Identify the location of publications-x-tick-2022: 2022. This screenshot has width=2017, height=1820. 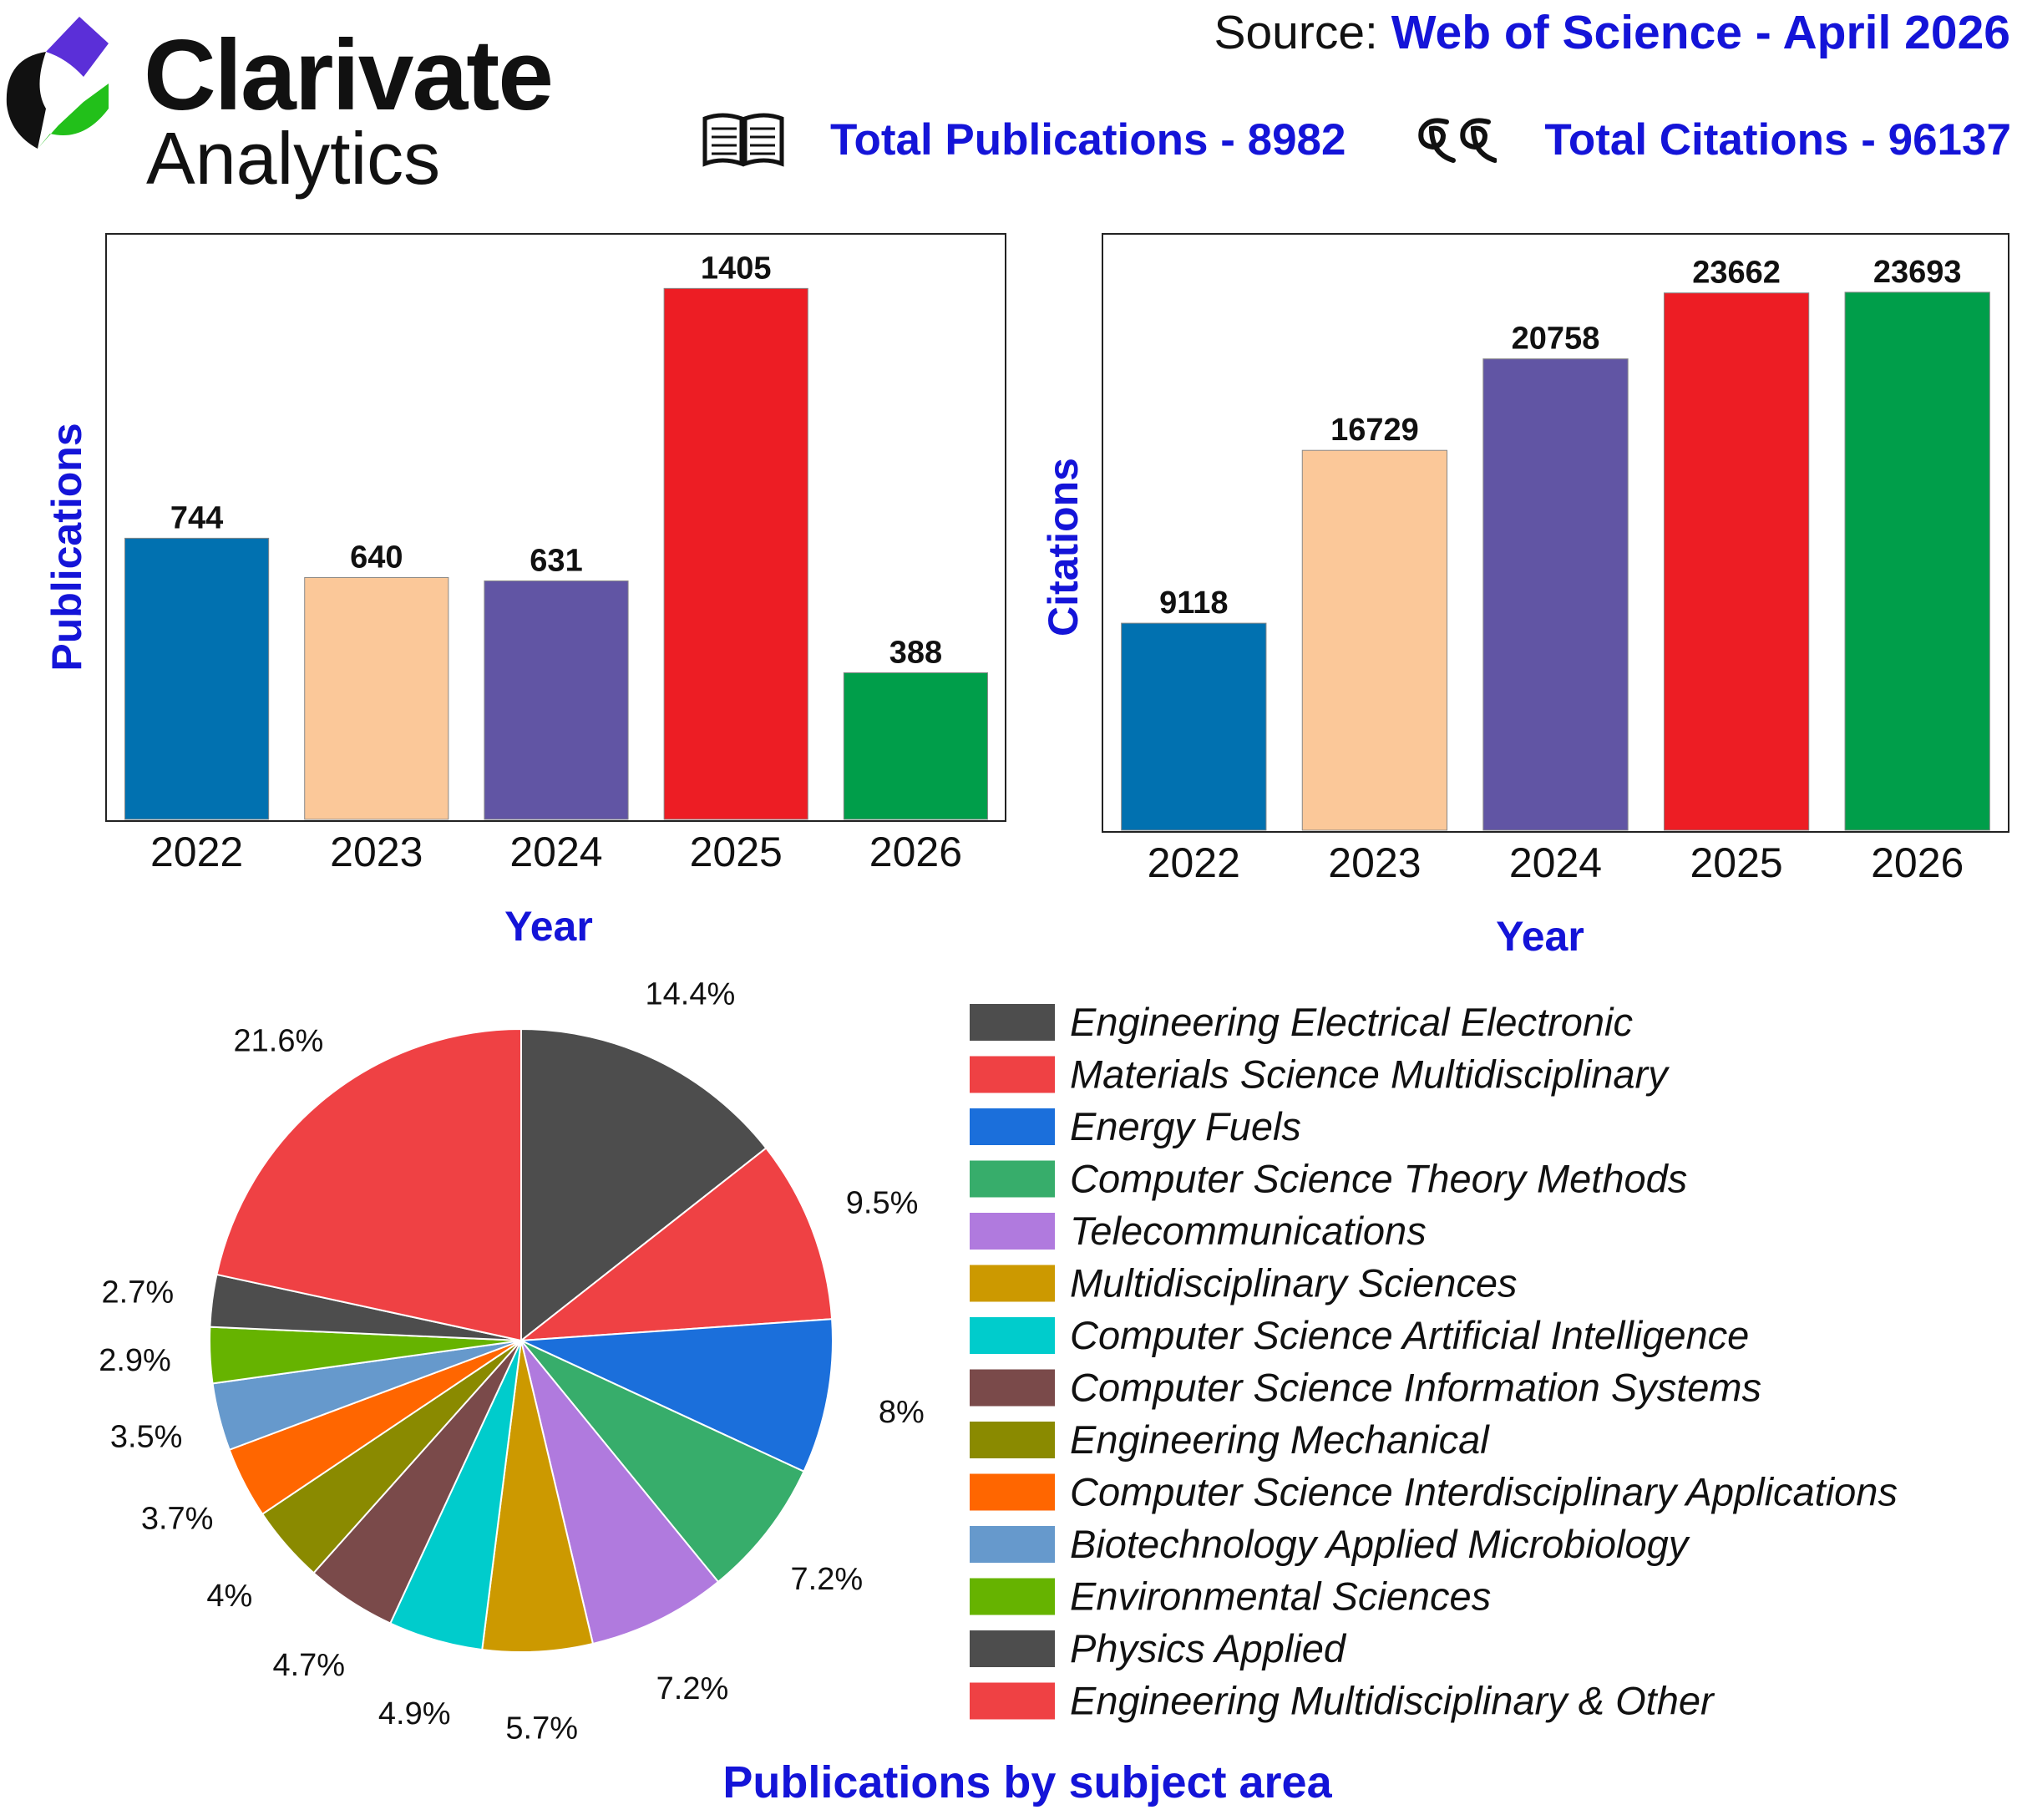
(196, 852).